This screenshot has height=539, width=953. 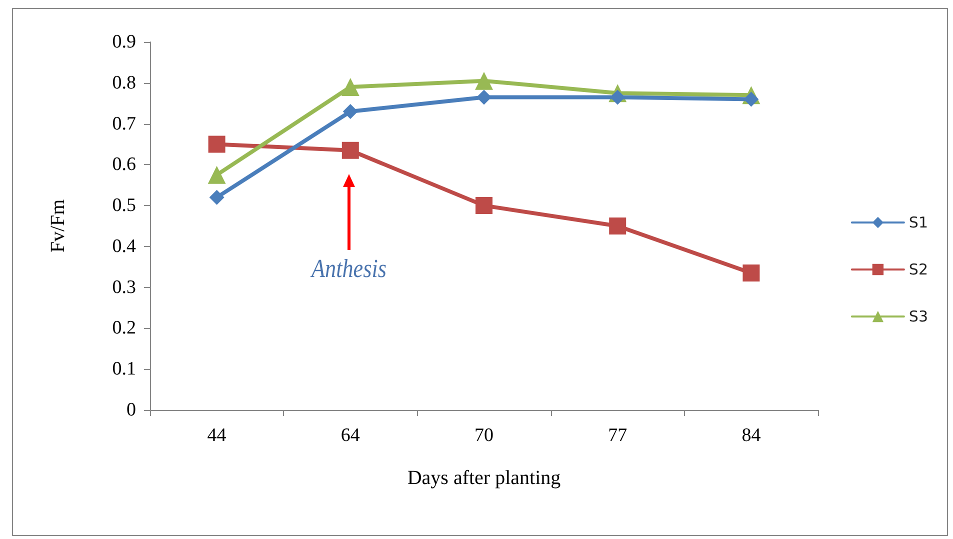 What do you see at coordinates (124, 287) in the screenshot?
I see `y-tick-label: 0.3` at bounding box center [124, 287].